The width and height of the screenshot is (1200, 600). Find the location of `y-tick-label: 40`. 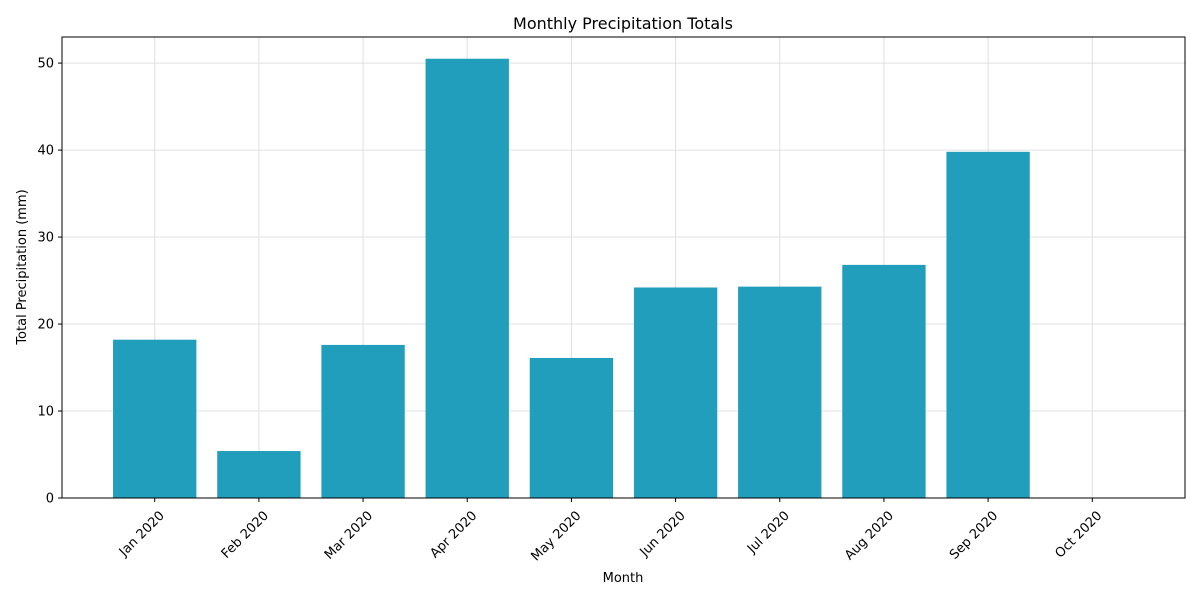

y-tick-label: 40 is located at coordinates (45, 151).